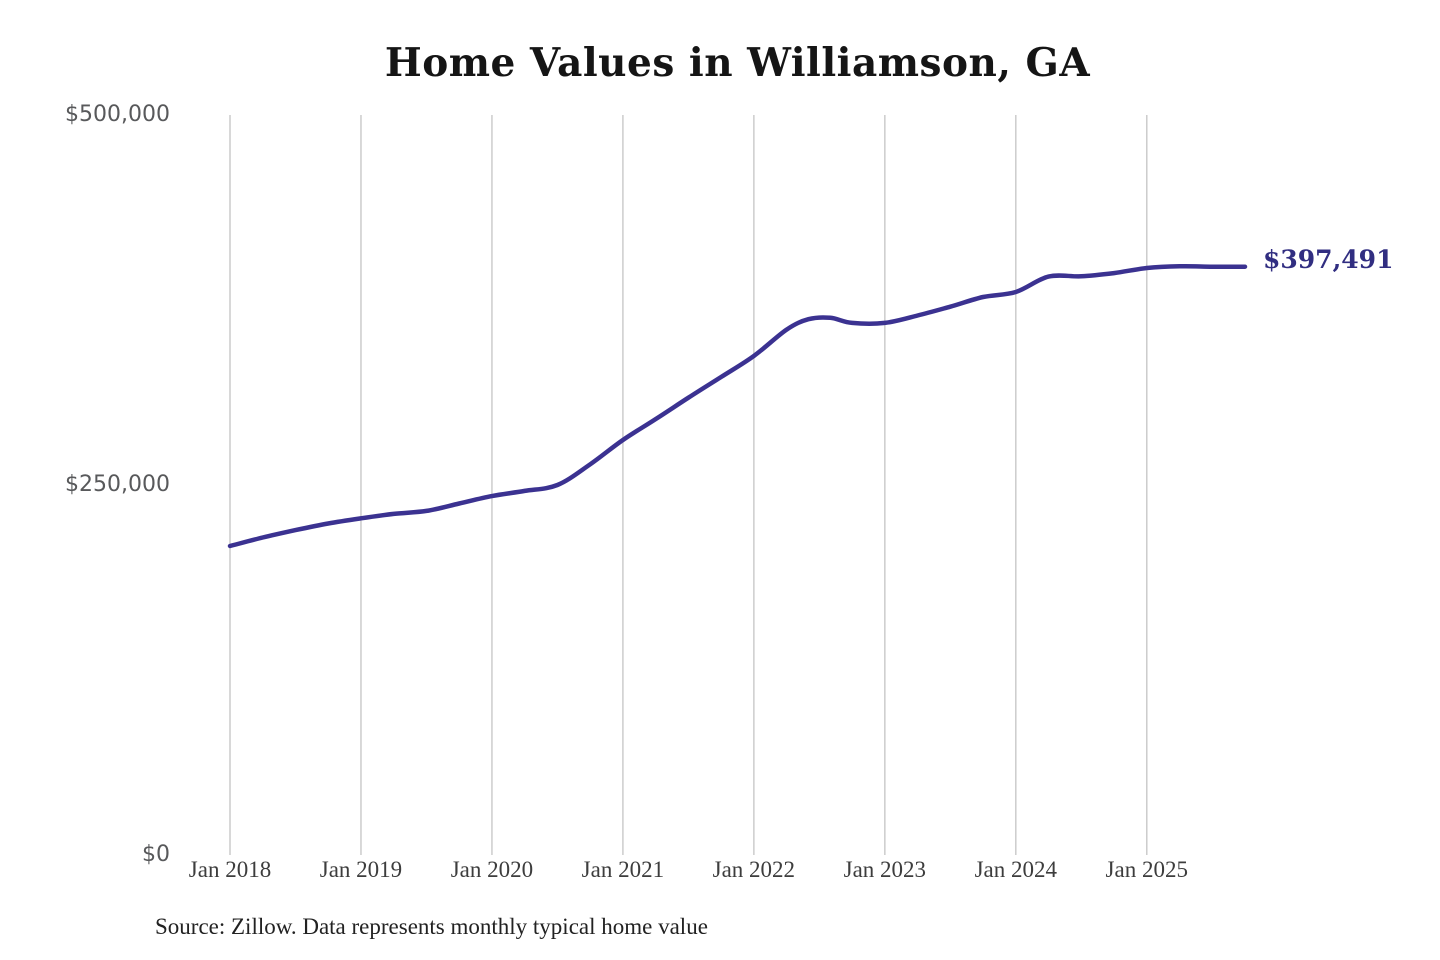 This screenshot has height=960, width=1440. What do you see at coordinates (623, 869) in the screenshot?
I see `x-axis-tick-label-jan-2021: Jan 2021` at bounding box center [623, 869].